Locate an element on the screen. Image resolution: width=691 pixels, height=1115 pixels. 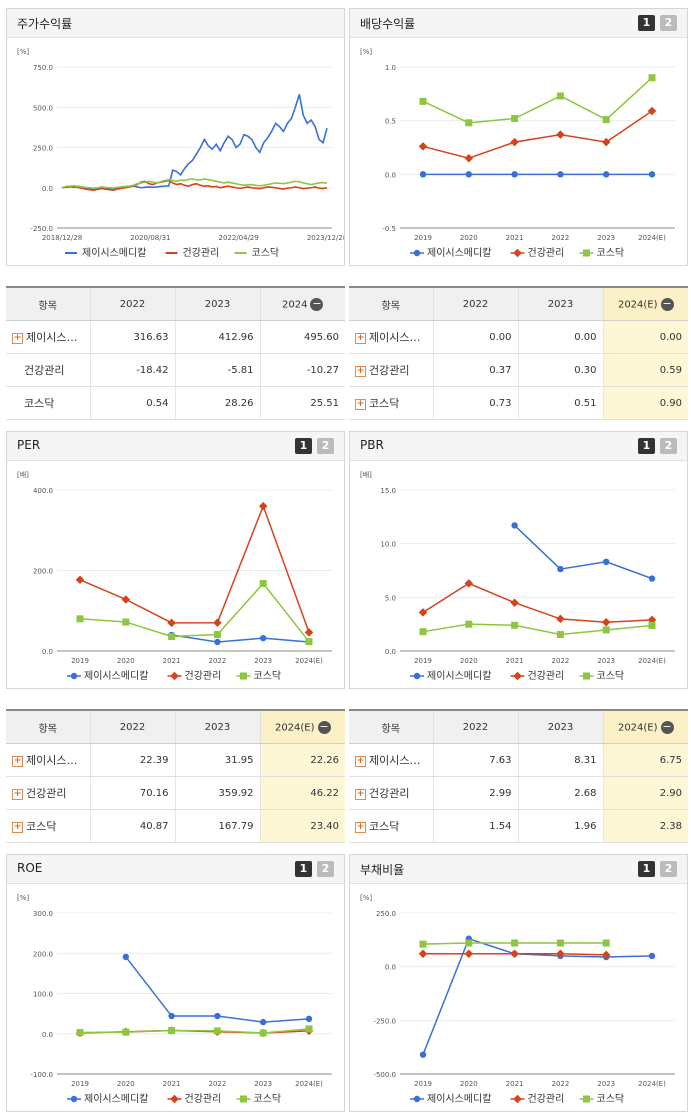
col-header-2023: 2023 is located at coordinates (560, 303).